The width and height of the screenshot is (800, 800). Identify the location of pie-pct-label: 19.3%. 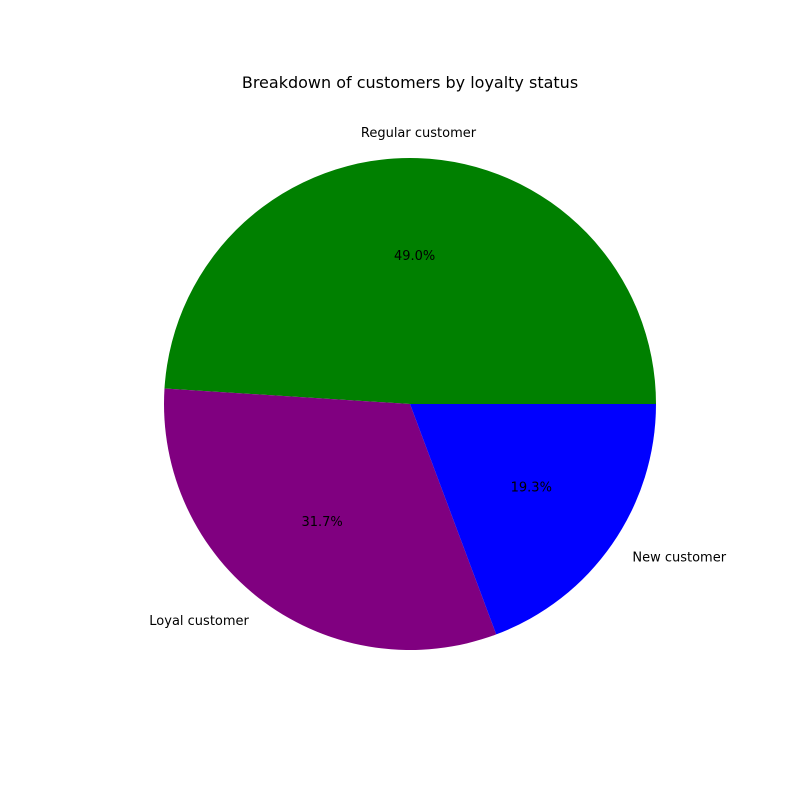
(531, 488).